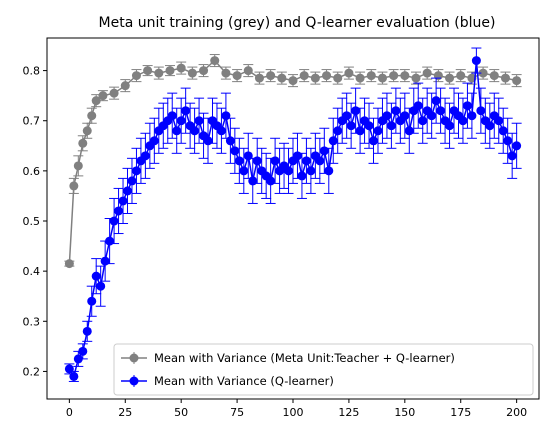 Image resolution: width=547 pixels, height=435 pixels. What do you see at coordinates (125, 412) in the screenshot?
I see `x-tick-label: 25` at bounding box center [125, 412].